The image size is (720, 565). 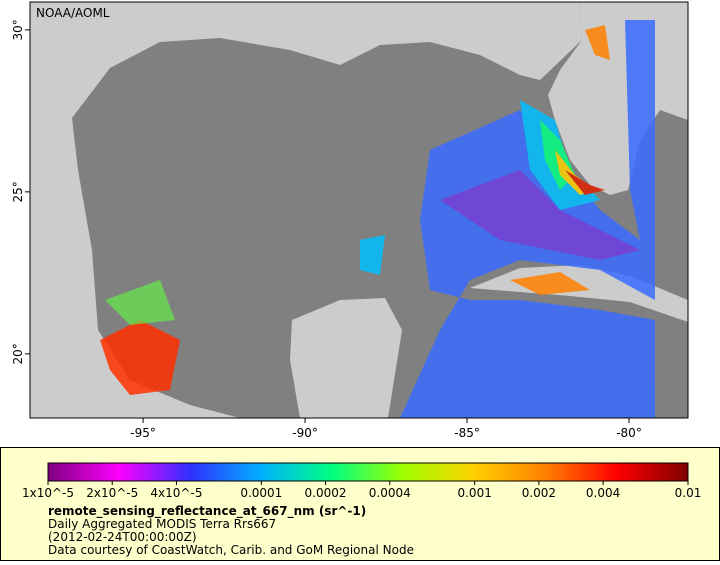 I want to click on legend-dataset: Daily Aggregated MODIS Terra Rrs667, so click(x=162, y=524).